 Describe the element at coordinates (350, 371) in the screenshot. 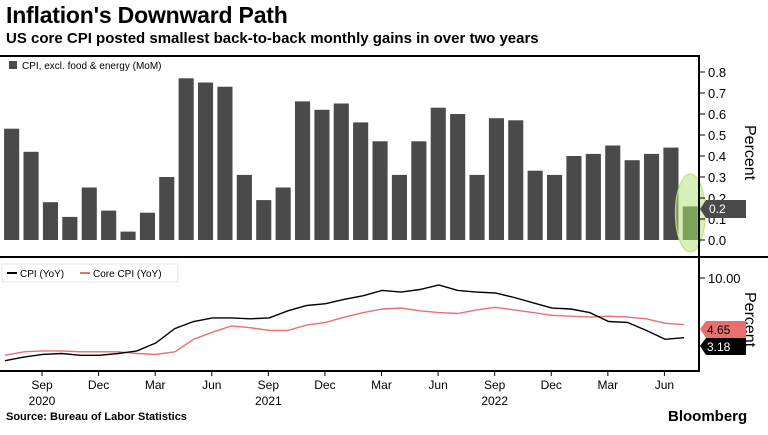

I see `line-panel-x-axis` at that location.